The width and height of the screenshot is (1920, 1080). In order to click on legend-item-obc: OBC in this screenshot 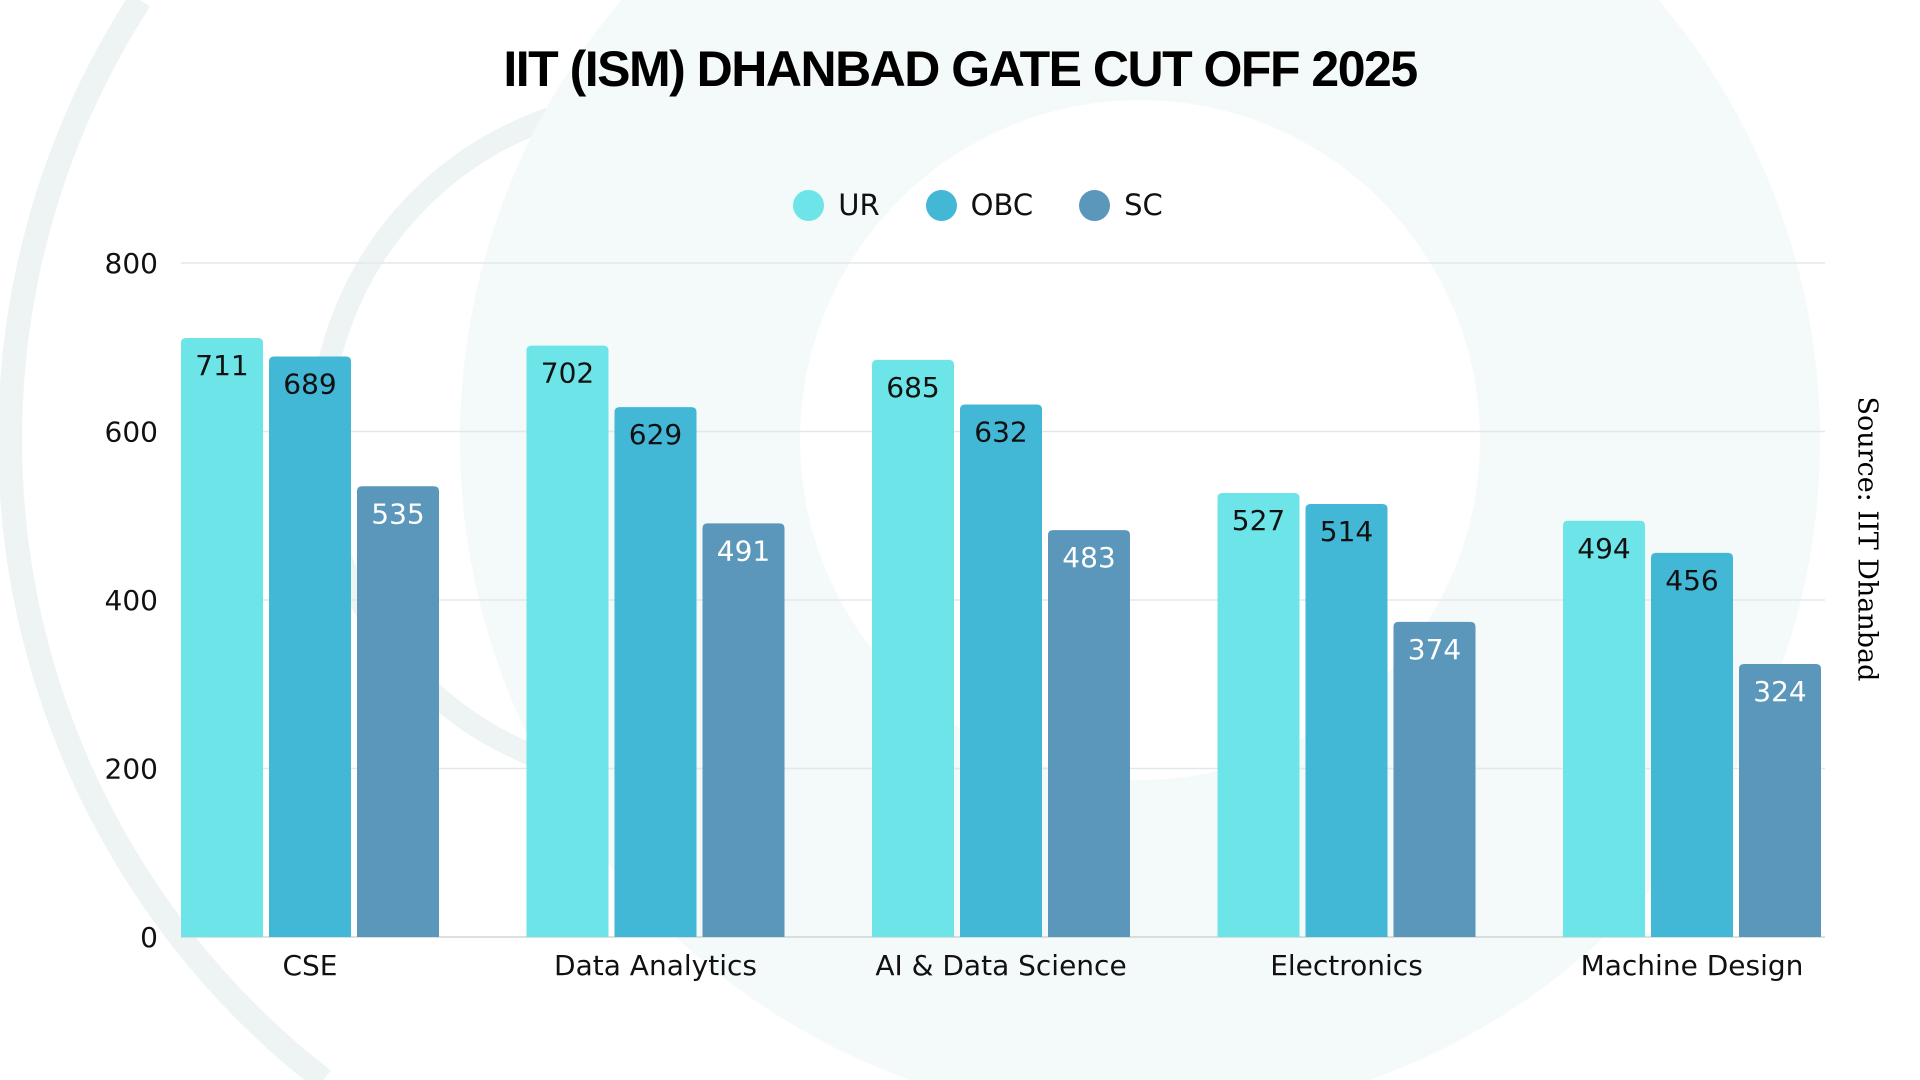, I will do `click(979, 205)`.